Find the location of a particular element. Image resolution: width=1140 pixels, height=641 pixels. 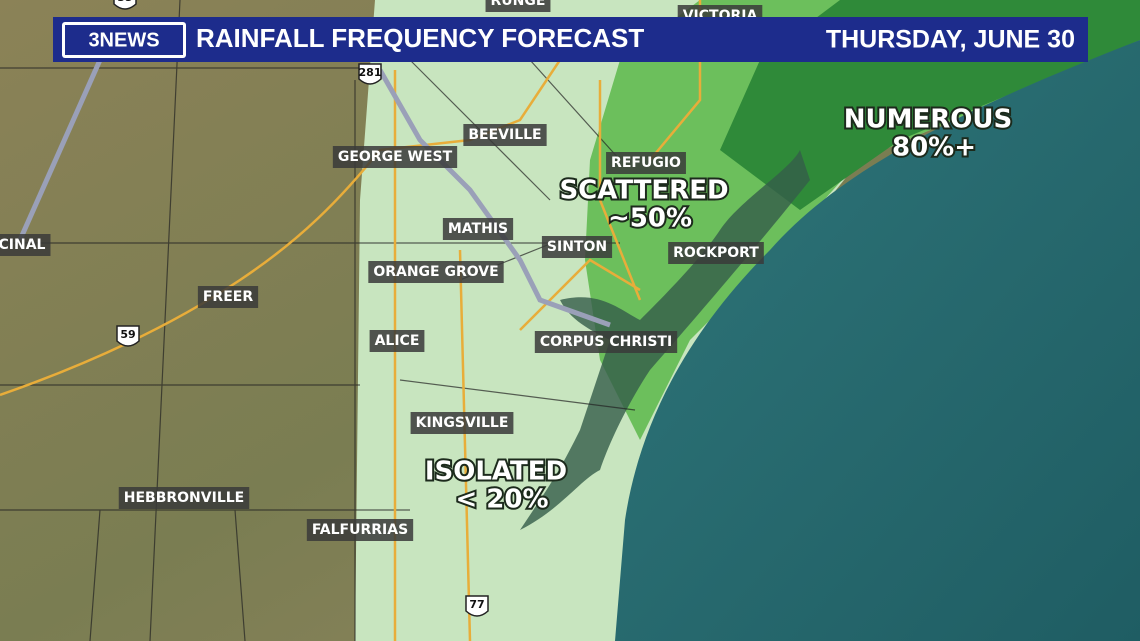

interstate is located at coordinates (60, 150).